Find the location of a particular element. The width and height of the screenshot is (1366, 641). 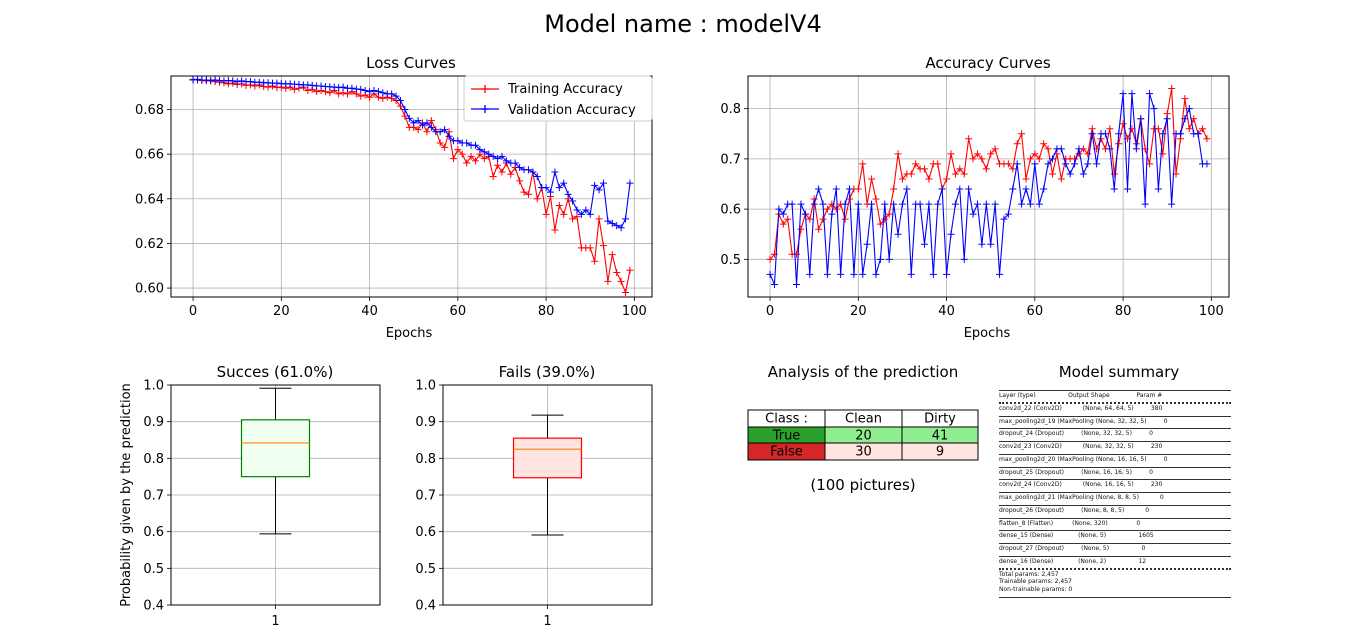

summary-layer-row: conv2d_23 (Conv2D) (None, 32, 32, 5) 230 is located at coordinates (1081, 446).